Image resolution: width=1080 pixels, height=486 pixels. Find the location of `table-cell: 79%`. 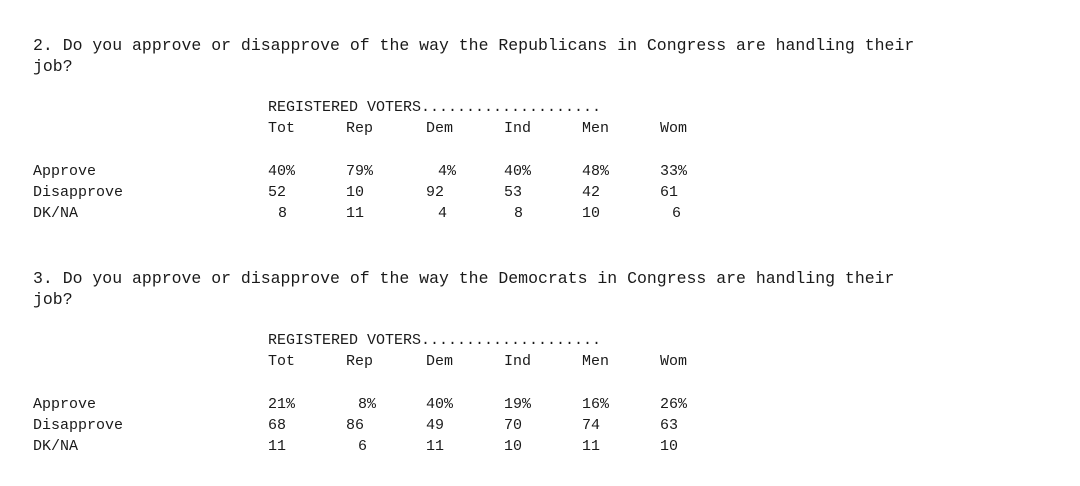

table-cell: 79% is located at coordinates (360, 171).